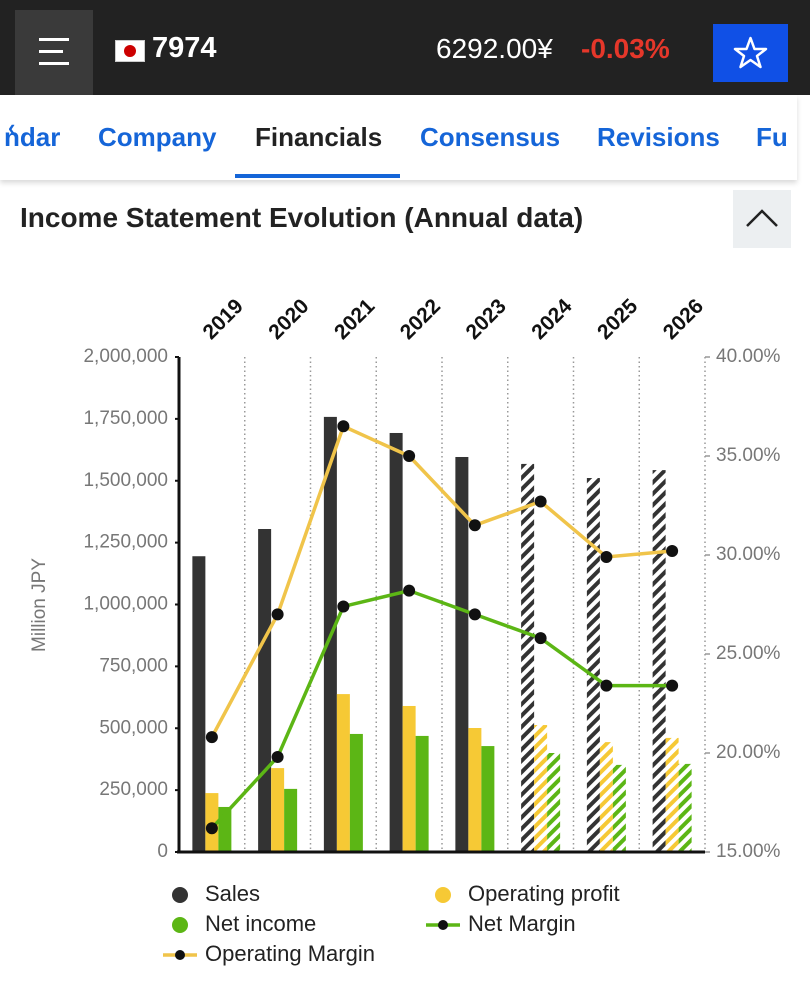  What do you see at coordinates (748, 554) in the screenshot?
I see `y2-tick-label: 30.00%` at bounding box center [748, 554].